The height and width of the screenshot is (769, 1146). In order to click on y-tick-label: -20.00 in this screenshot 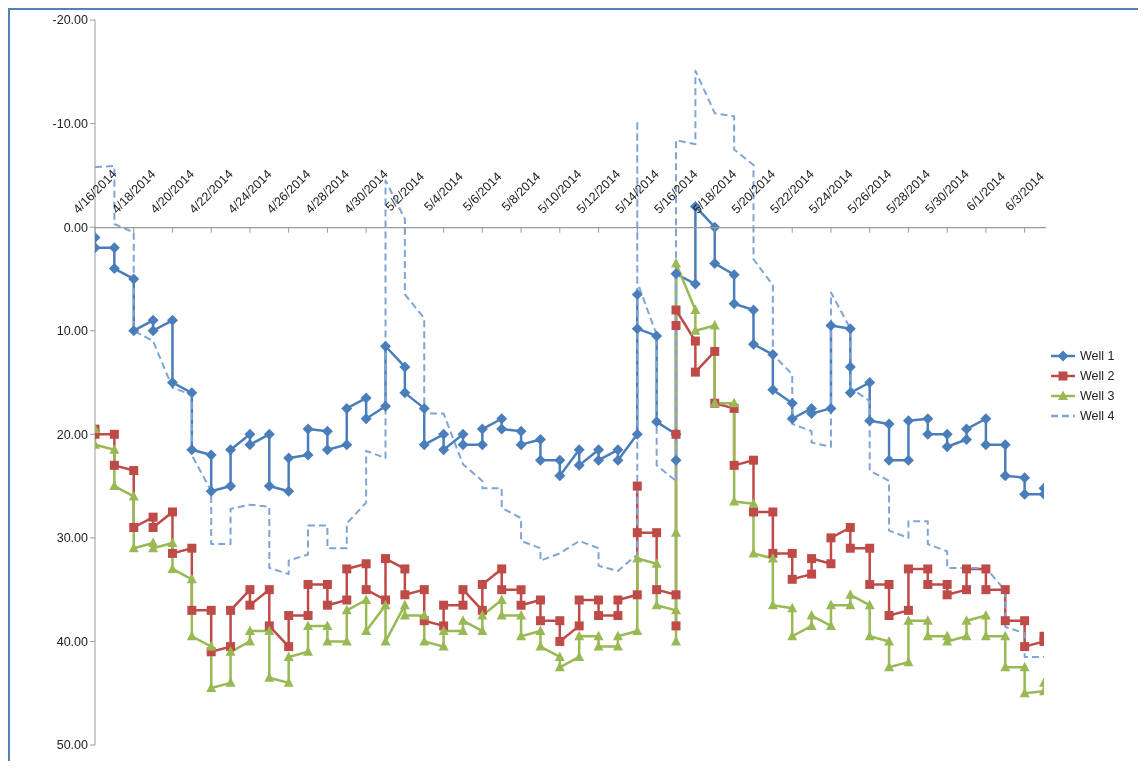, I will do `click(70, 20)`.